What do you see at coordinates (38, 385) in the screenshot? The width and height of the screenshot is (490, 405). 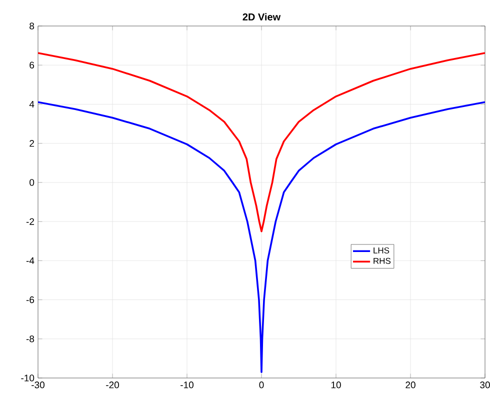 I see `x-tick-label: -30` at bounding box center [38, 385].